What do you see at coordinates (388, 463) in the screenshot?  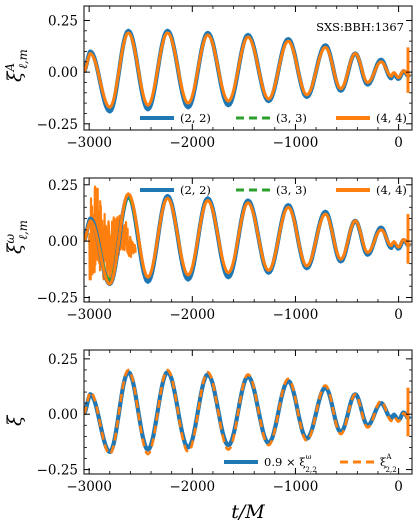 I see `legend-label-2: ξA 2,2` at bounding box center [388, 463].